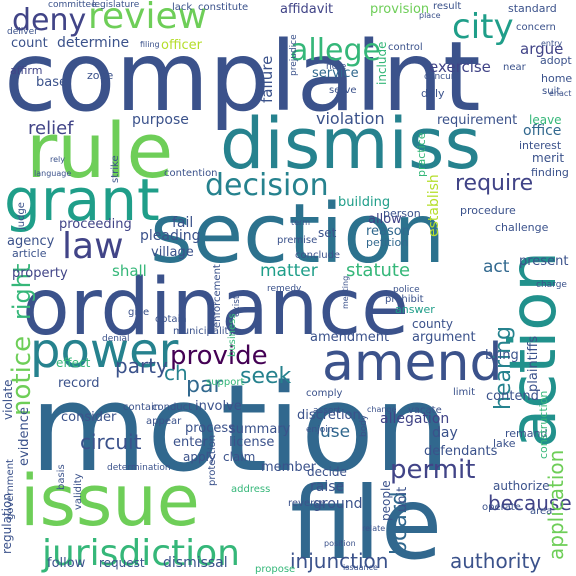 The width and height of the screenshot is (576, 576). I want to click on word-board: board, so click(399, 523).